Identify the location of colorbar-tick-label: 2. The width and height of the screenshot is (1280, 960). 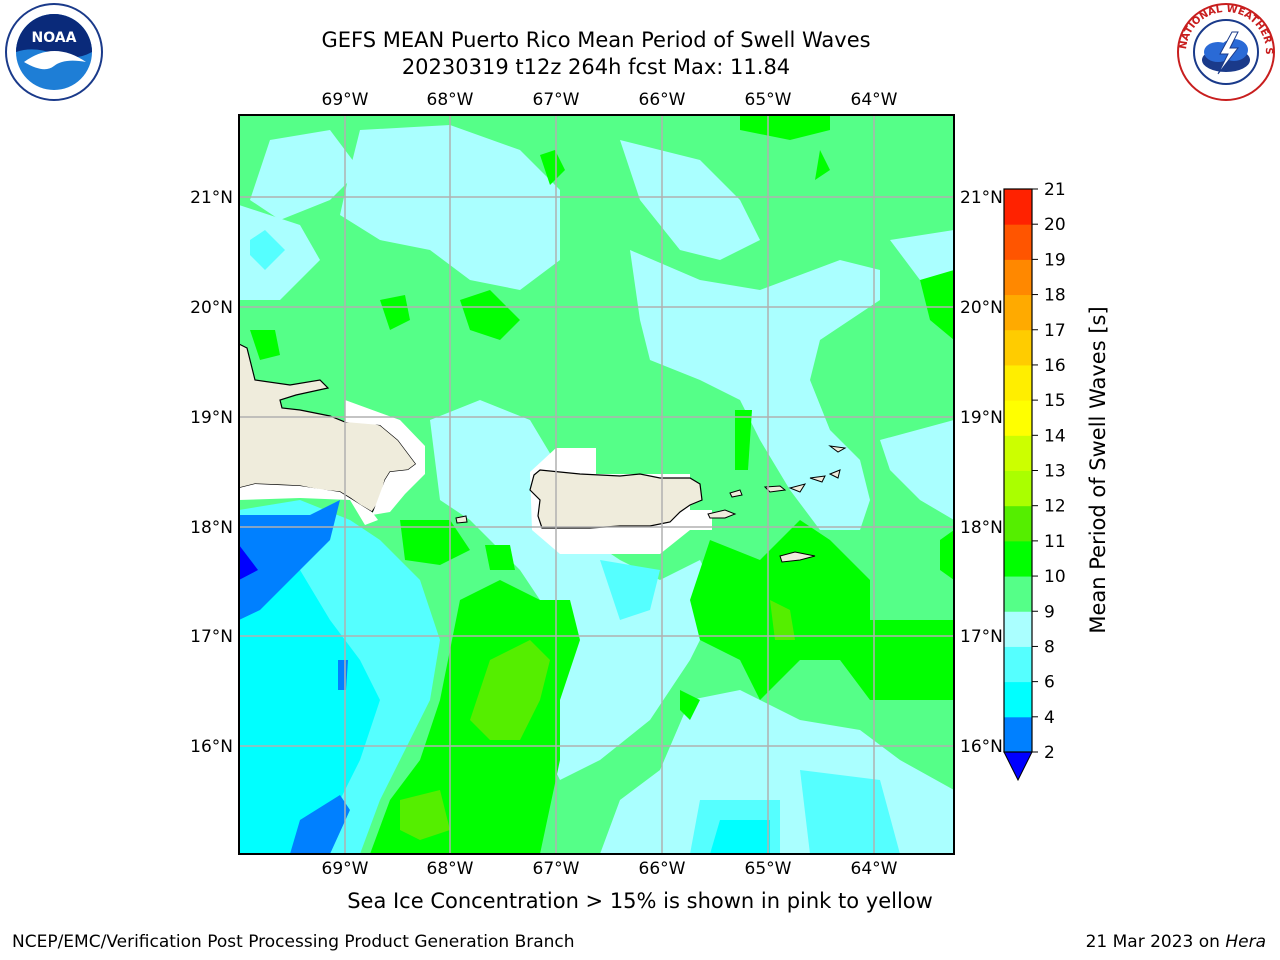
(1049, 753).